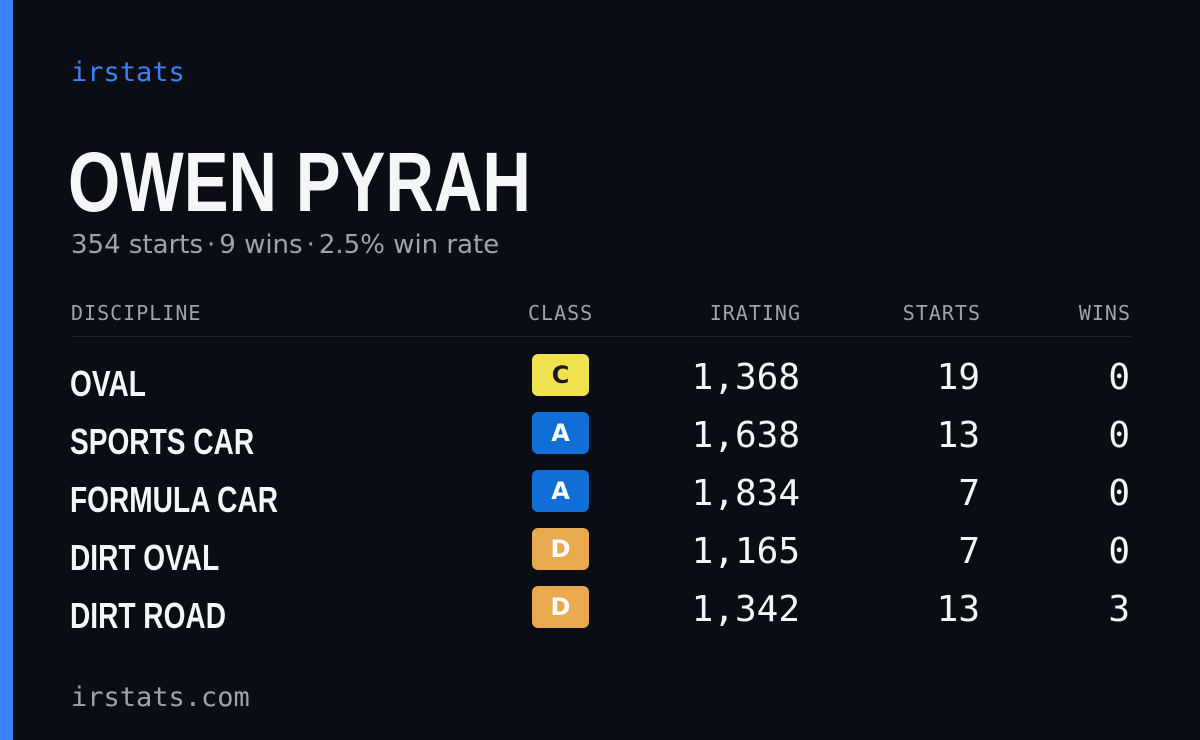 Image resolution: width=1200 pixels, height=740 pixels. I want to click on footer-url: irstats.com, so click(160, 697).